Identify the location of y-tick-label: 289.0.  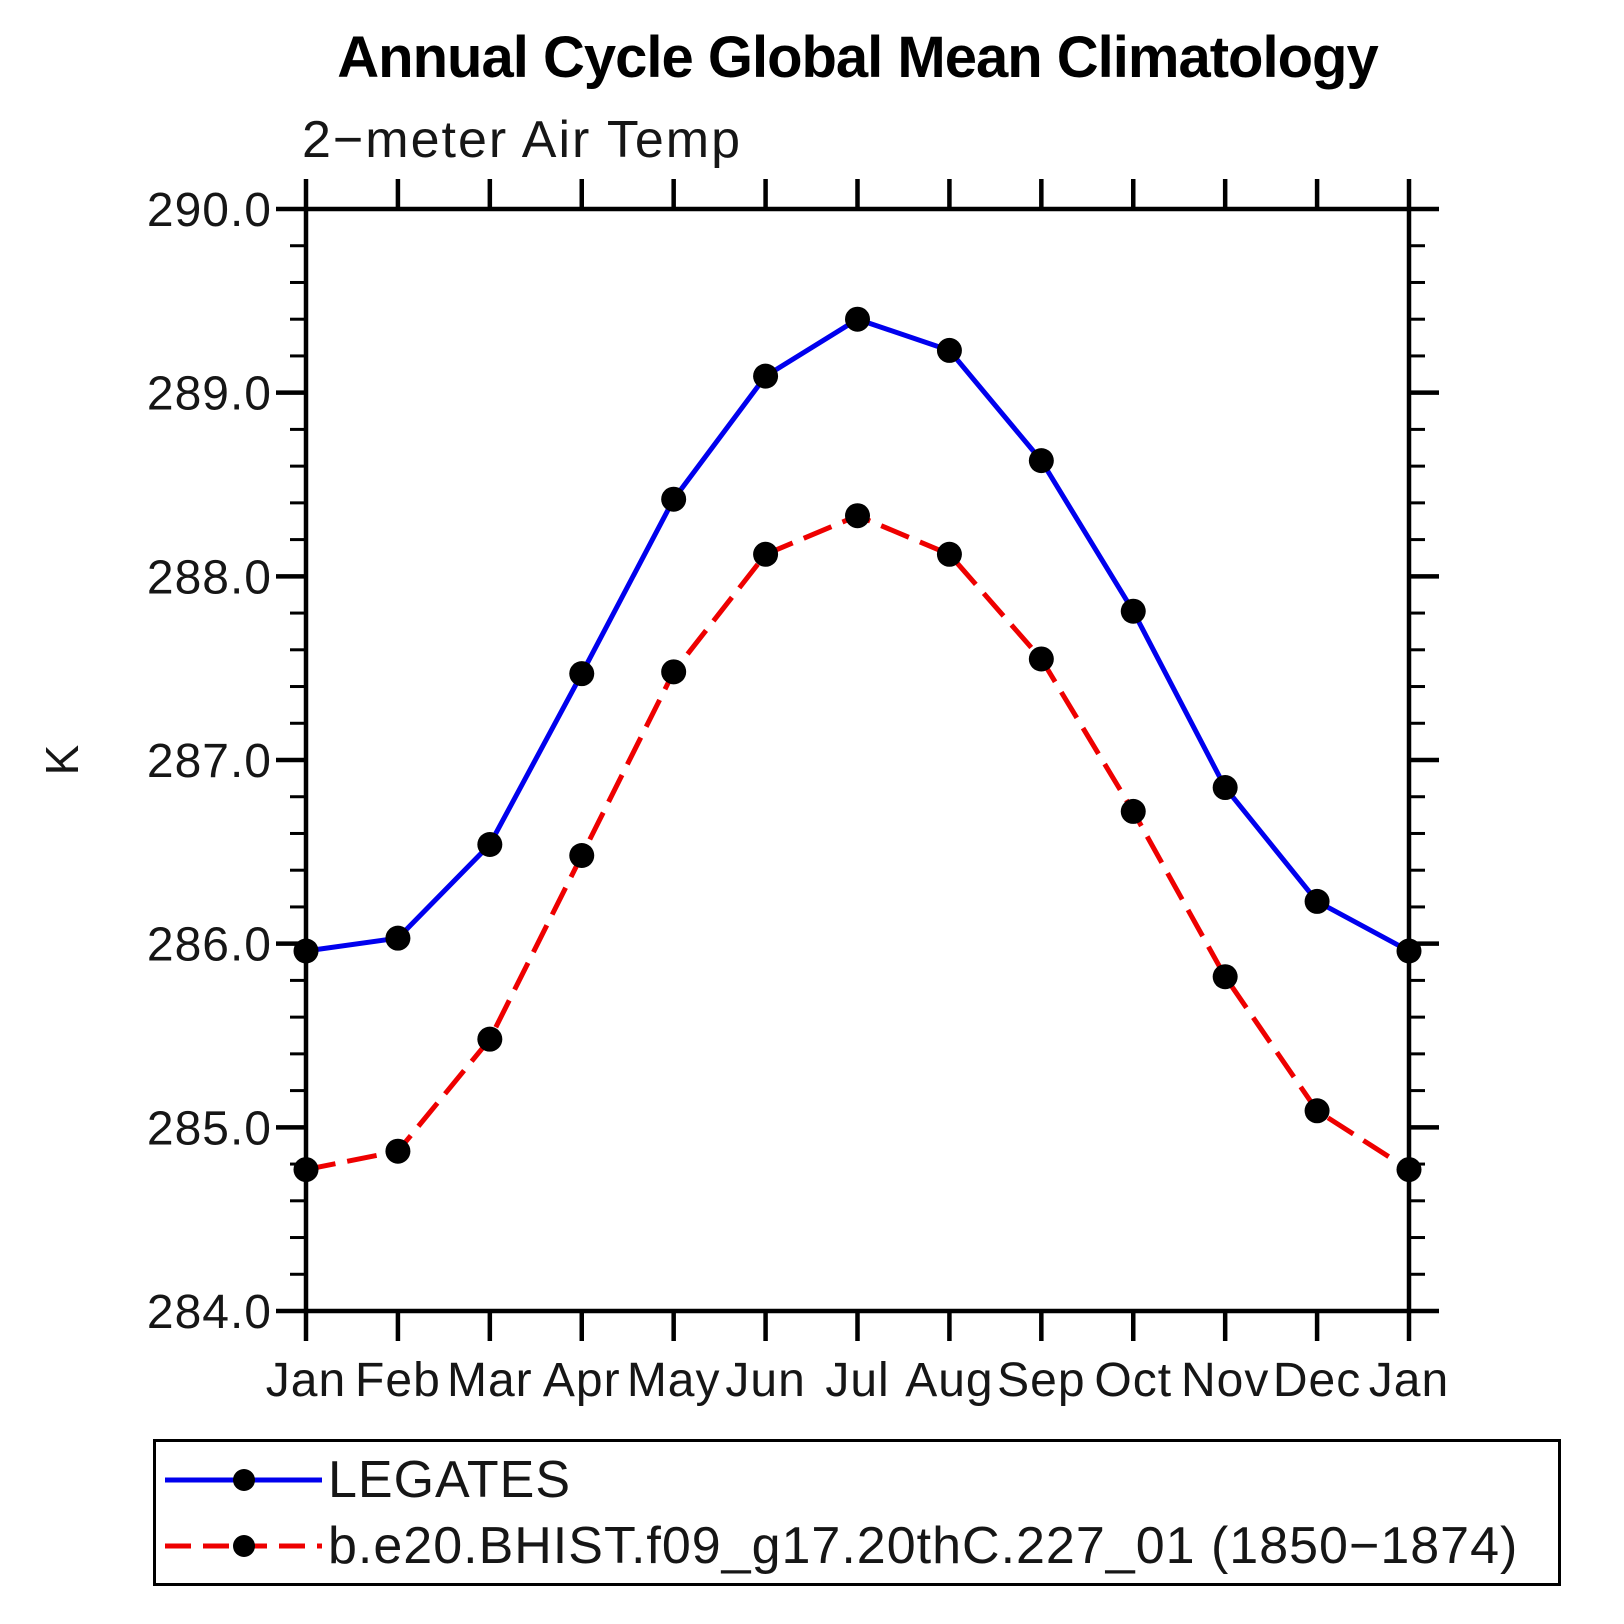
(209, 394).